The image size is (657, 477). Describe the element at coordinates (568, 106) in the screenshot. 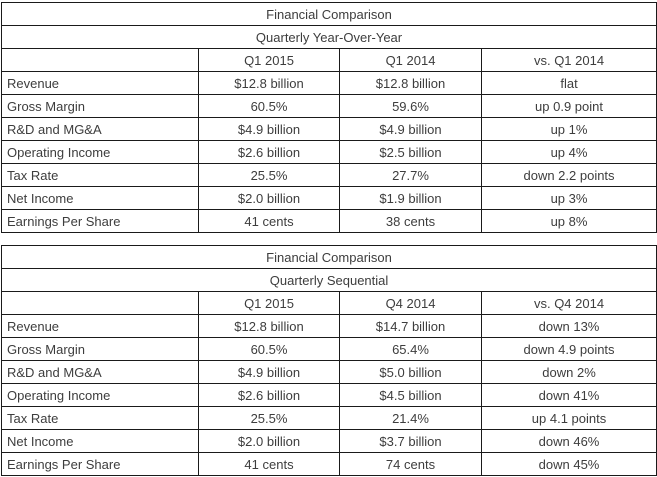

I see `cell-value: up 0.9 point` at that location.